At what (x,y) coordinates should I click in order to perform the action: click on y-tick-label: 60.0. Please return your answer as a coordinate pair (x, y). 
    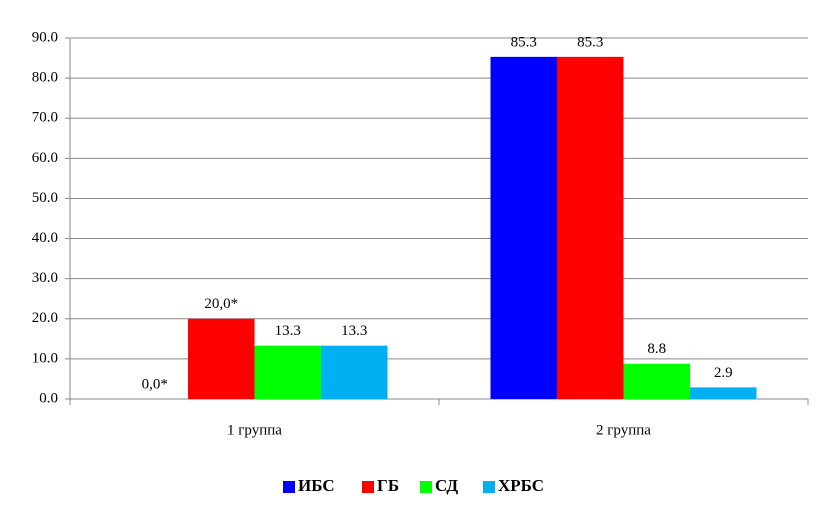
    Looking at the image, I should click on (45, 158).